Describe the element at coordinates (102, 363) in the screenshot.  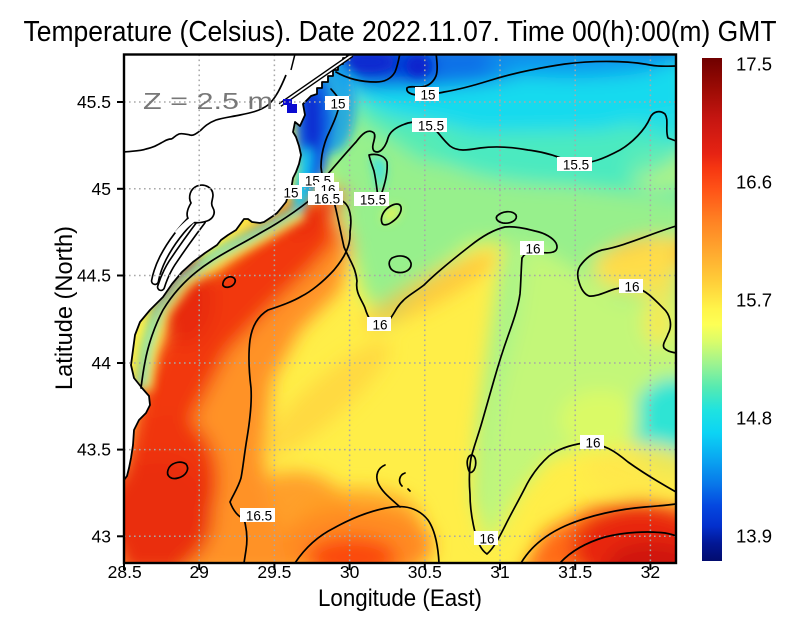
I see `svg-text: 44` at that location.